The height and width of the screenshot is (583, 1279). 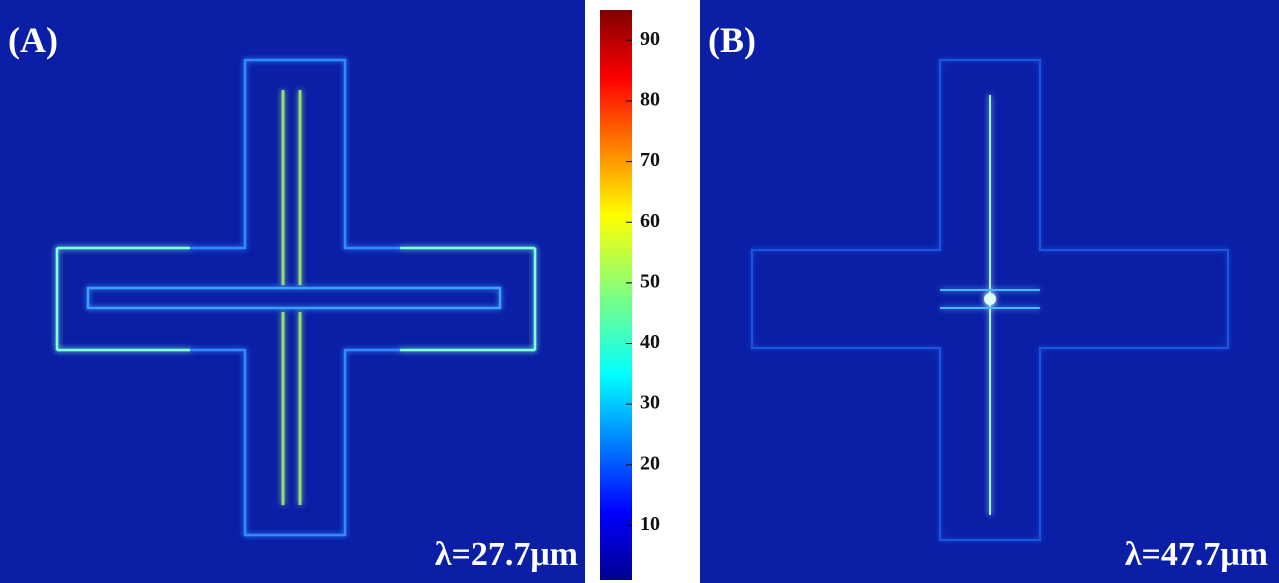 I want to click on tick-label: 60, so click(x=650, y=221).